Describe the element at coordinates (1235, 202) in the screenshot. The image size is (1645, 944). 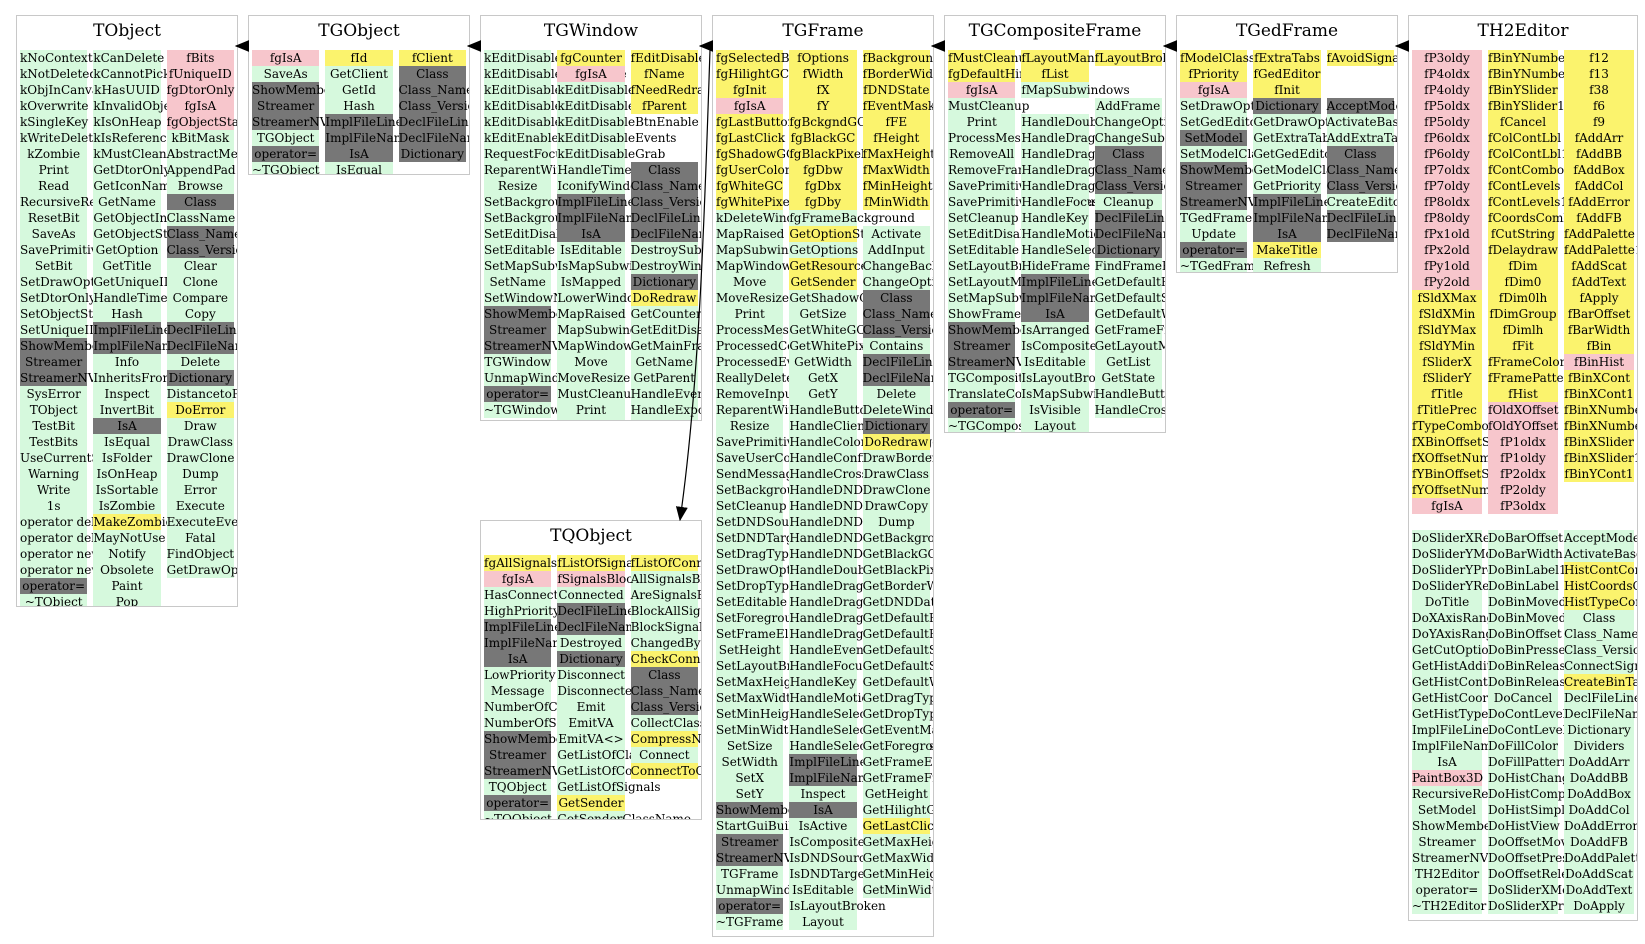
I see `member-streamernvirtual: StreamerNVirtual` at that location.